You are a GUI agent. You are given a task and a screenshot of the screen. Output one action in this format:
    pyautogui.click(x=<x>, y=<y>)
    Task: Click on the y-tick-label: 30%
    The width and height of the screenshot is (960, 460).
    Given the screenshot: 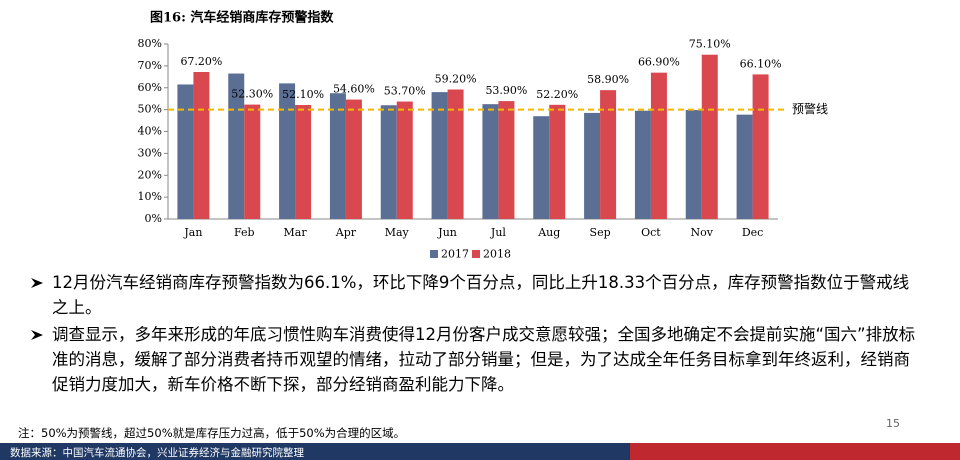 What is the action you would take?
    pyautogui.click(x=150, y=152)
    